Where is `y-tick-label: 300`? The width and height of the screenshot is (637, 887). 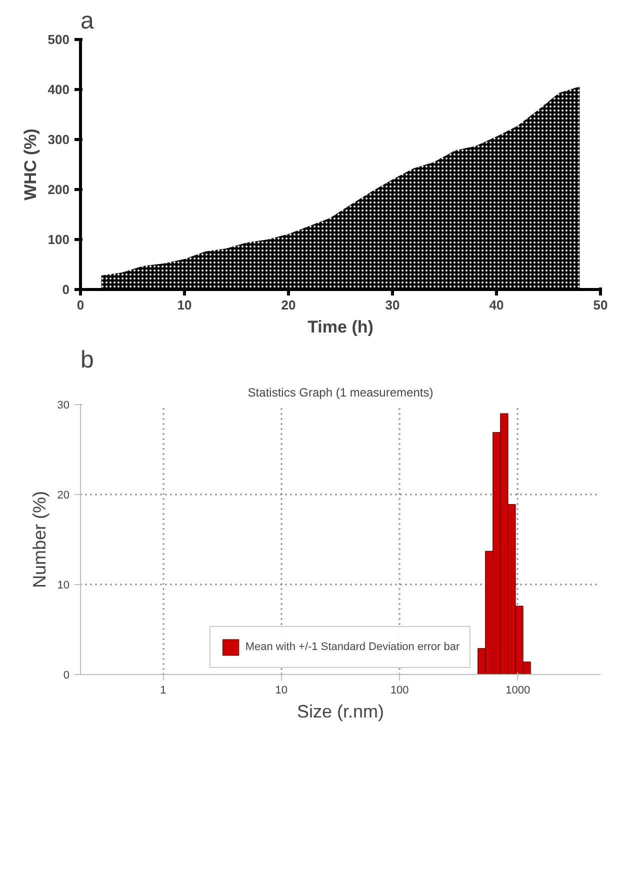
y-tick-label: 300 is located at coordinates (59, 139).